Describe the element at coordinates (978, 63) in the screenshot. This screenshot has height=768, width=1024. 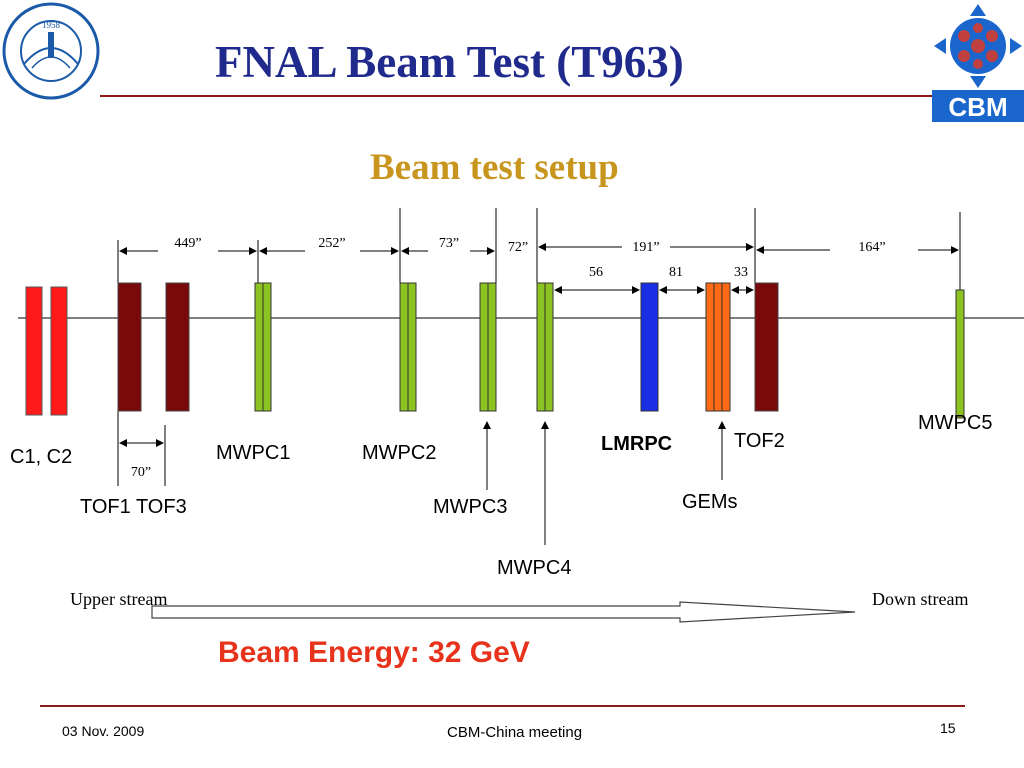
I see `cbm-logo: CBM` at that location.